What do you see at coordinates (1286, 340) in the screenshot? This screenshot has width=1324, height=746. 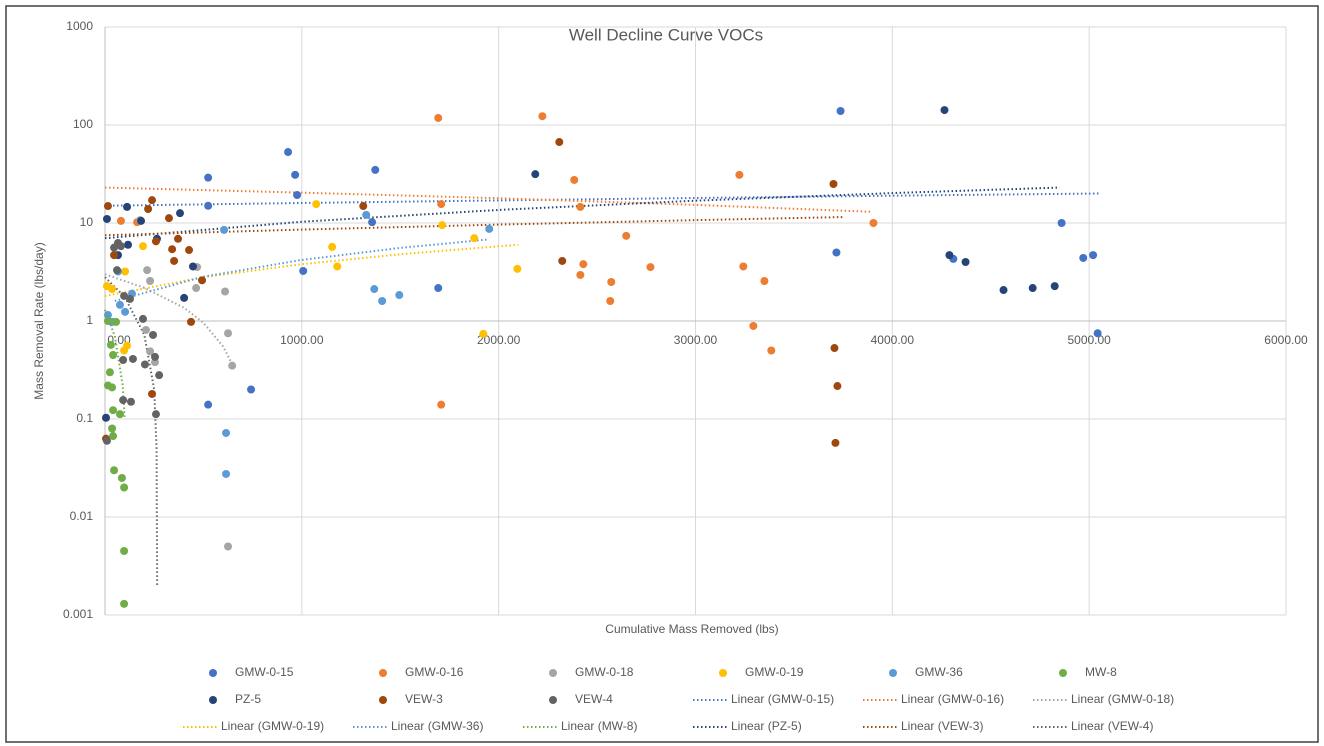 I see `x-tick-label: 6000.00` at bounding box center [1286, 340].